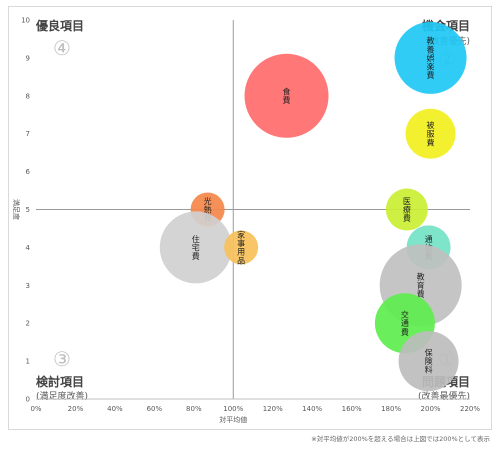 The image size is (500, 451). I want to click on quadrant-title: 優良項目, so click(59, 25).